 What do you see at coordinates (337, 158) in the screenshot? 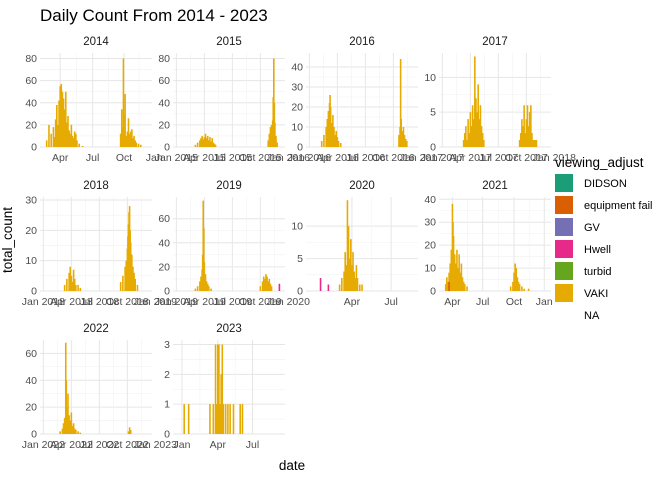
I see `x-tick-label: Apr 2016` at bounding box center [337, 158].